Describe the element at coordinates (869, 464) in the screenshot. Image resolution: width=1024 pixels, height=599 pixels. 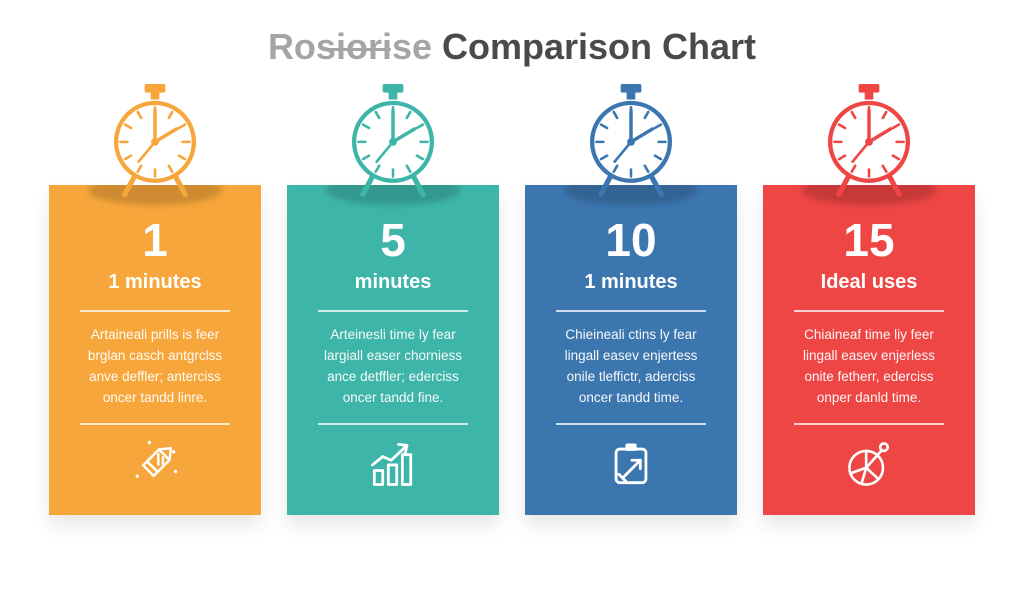
I see `pie-wheel-icon` at that location.